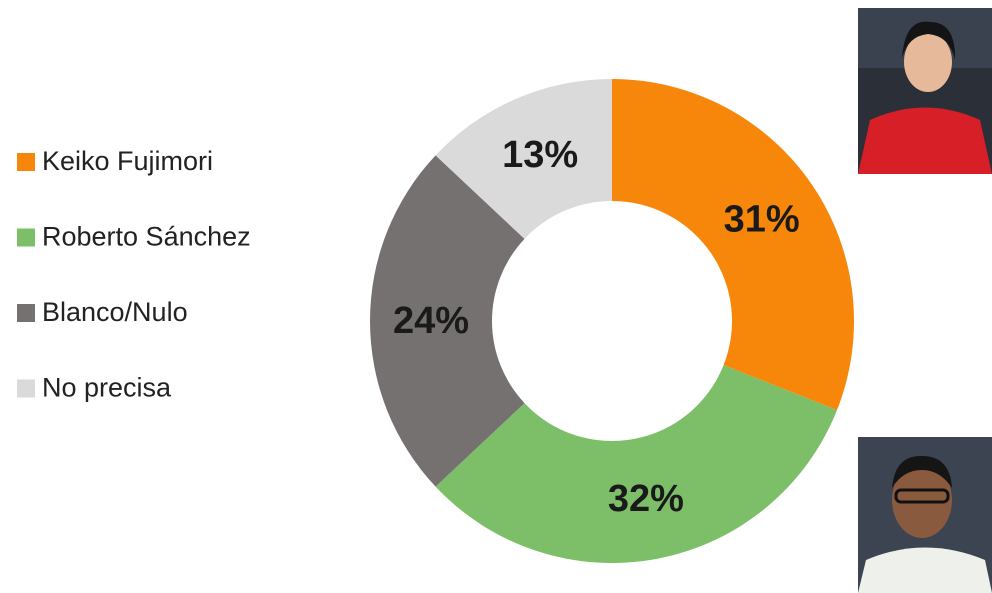 The width and height of the screenshot is (992, 593). Describe the element at coordinates (925, 515) in the screenshot. I see `photo-bottom` at that location.